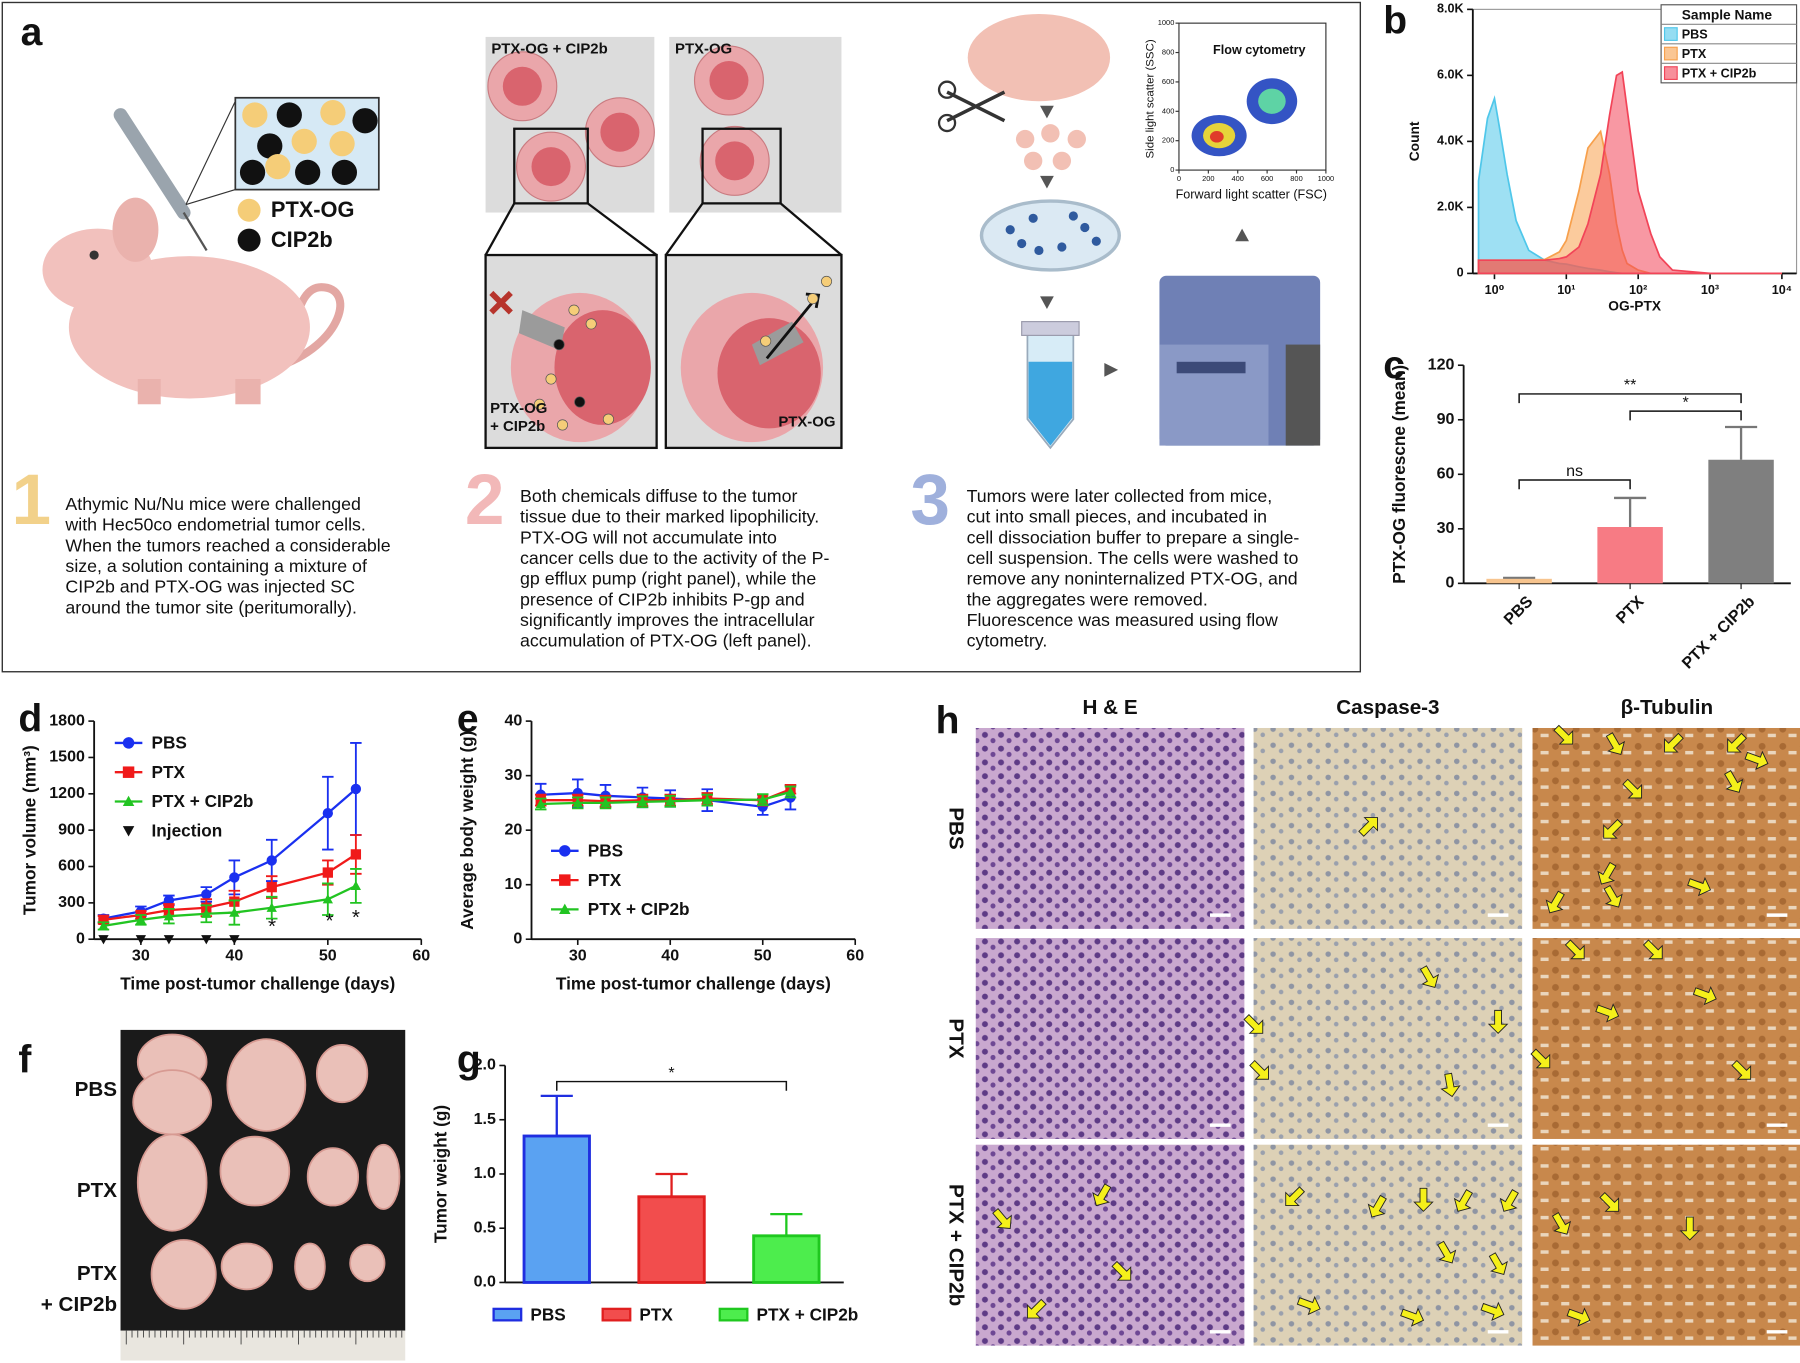  Describe the element at coordinates (1638, 290) in the screenshot. I see `x-tick-label: 10²` at that location.